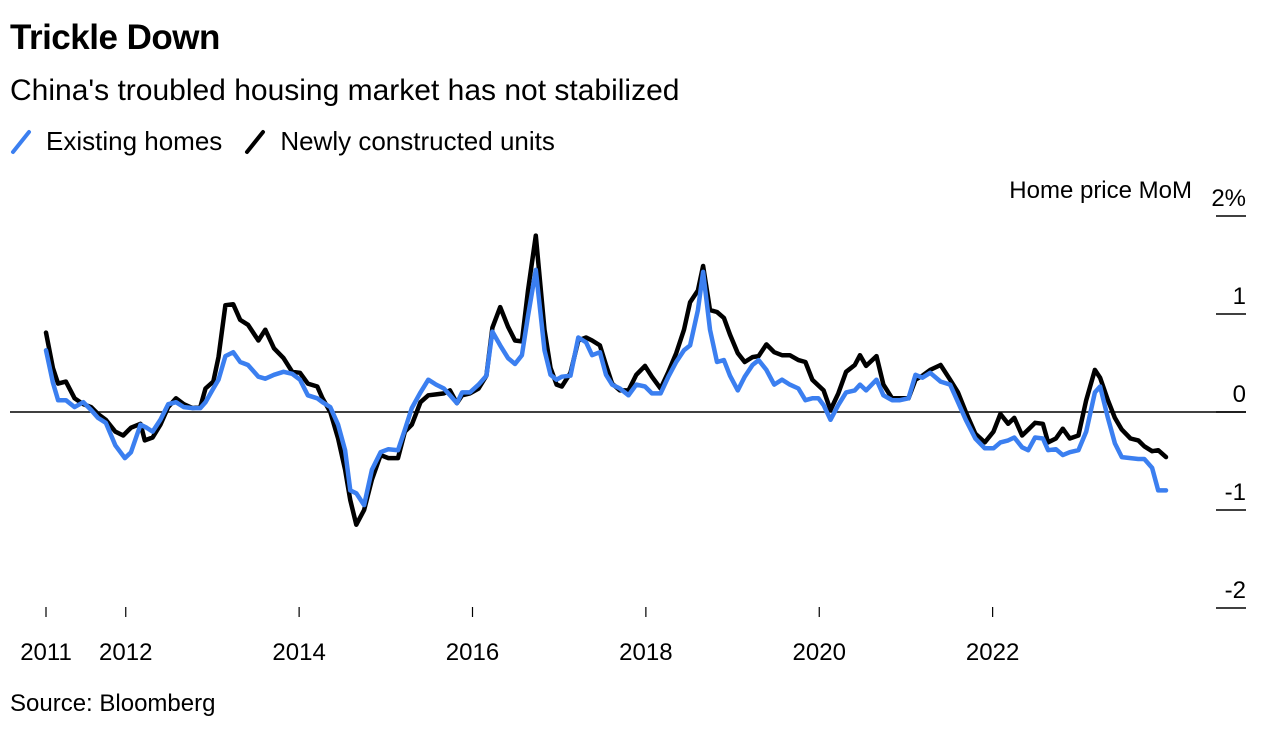 The width and height of the screenshot is (1268, 734). What do you see at coordinates (992, 652) in the screenshot?
I see `x-tick-label: 2022` at bounding box center [992, 652].